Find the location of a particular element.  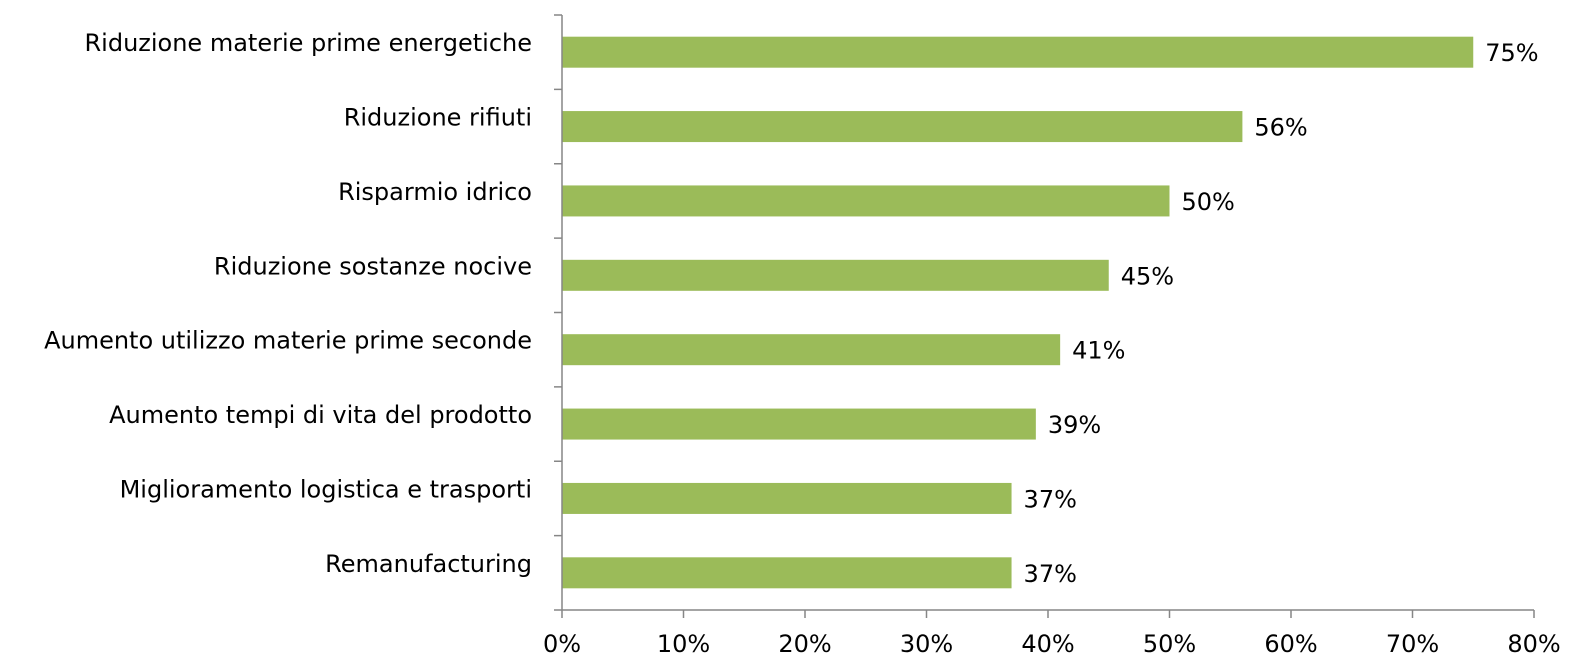

x-tick-label: 50% is located at coordinates (1169, 644).